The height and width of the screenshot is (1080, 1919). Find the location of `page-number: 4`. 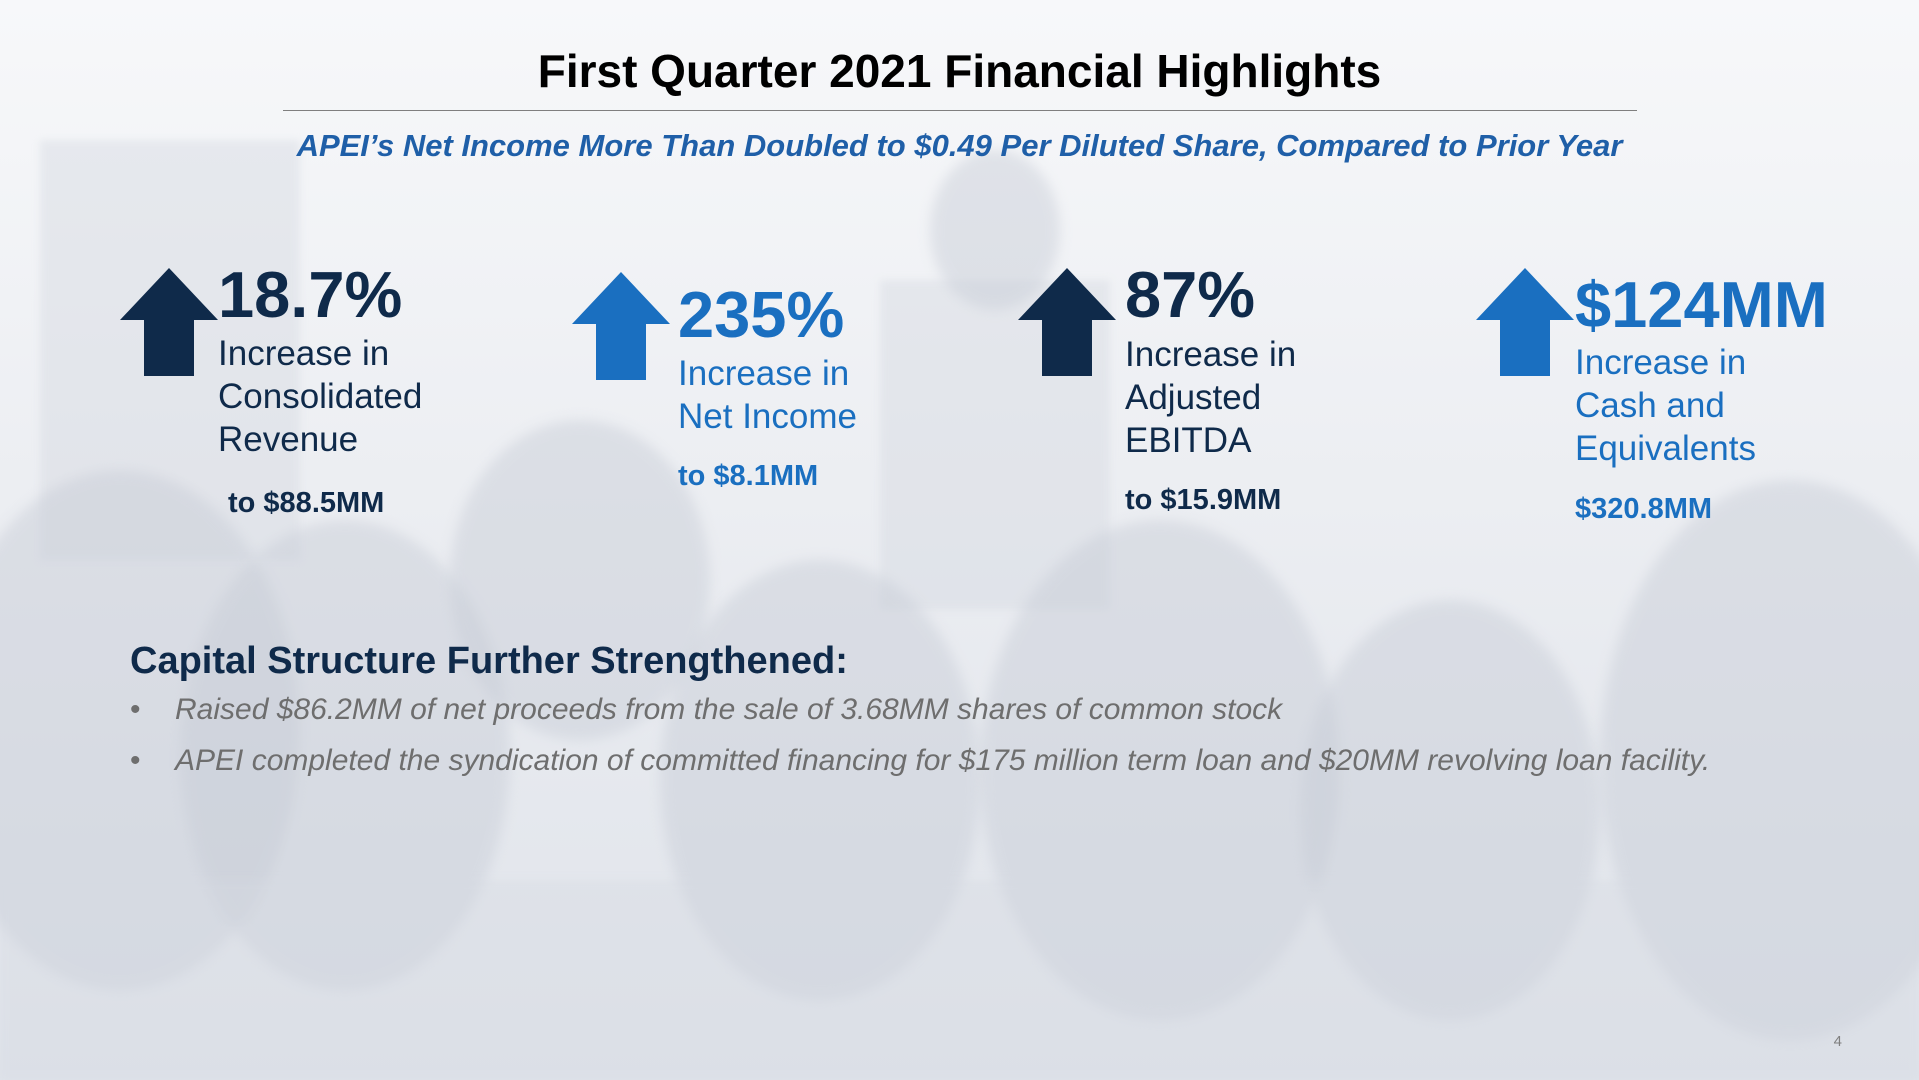

page-number: 4 is located at coordinates (1837, 1041).